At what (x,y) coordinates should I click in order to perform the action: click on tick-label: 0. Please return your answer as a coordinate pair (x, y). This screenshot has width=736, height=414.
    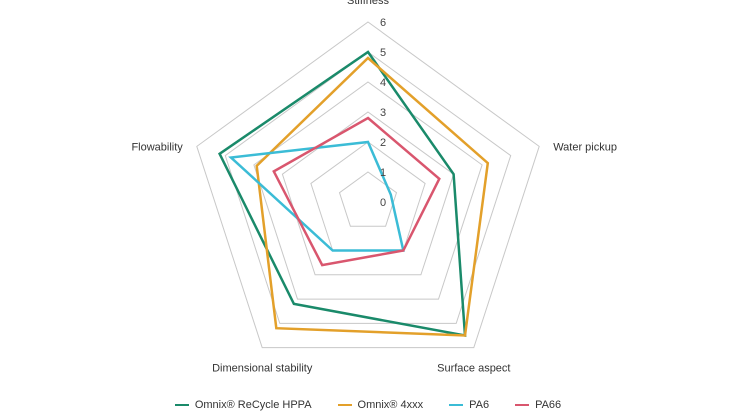
    Looking at the image, I should click on (383, 203).